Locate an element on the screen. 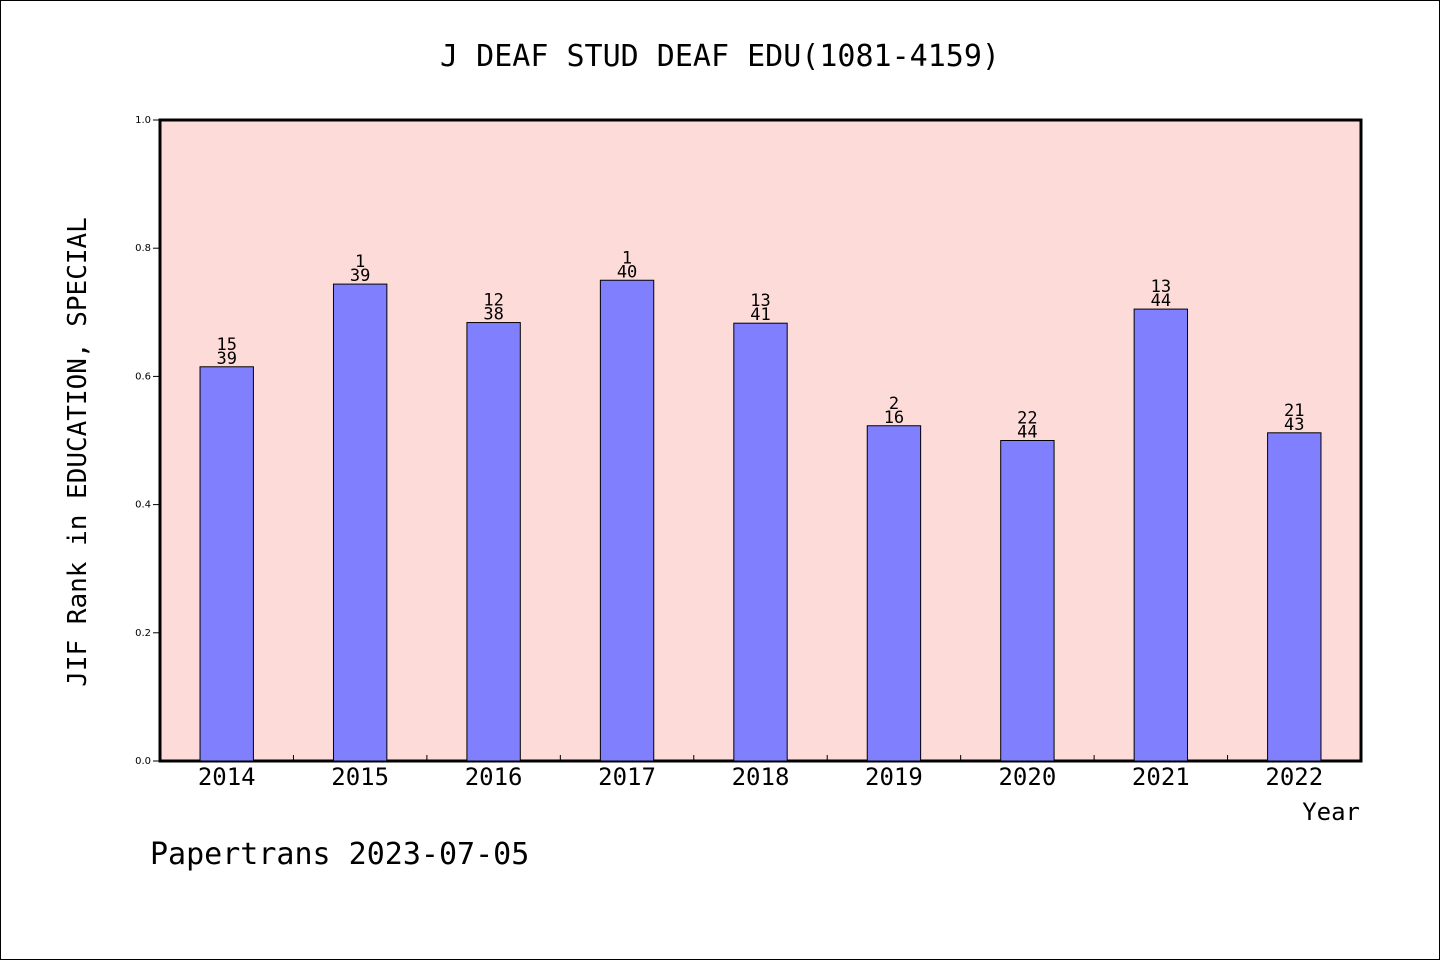 Image resolution: width=1440 pixels, height=960 pixels. bar-2017 is located at coordinates (627, 520).